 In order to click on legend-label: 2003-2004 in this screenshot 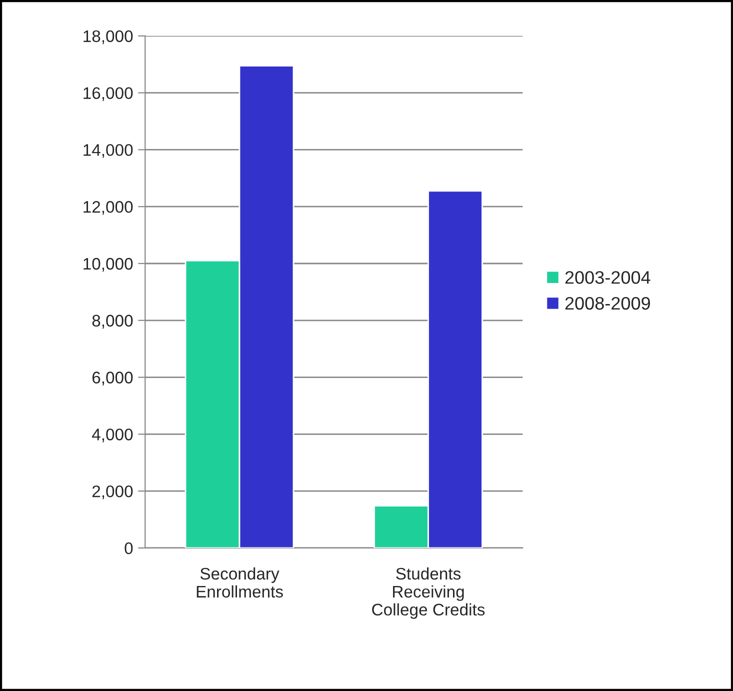, I will do `click(607, 277)`.